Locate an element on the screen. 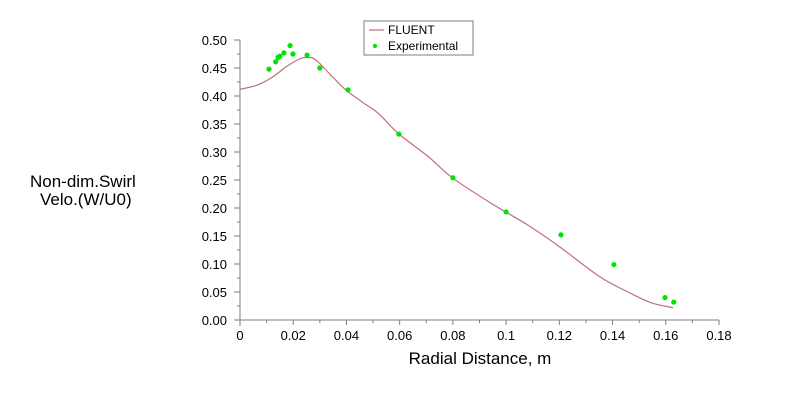  y-tick-label: 0.25 is located at coordinates (214, 180).